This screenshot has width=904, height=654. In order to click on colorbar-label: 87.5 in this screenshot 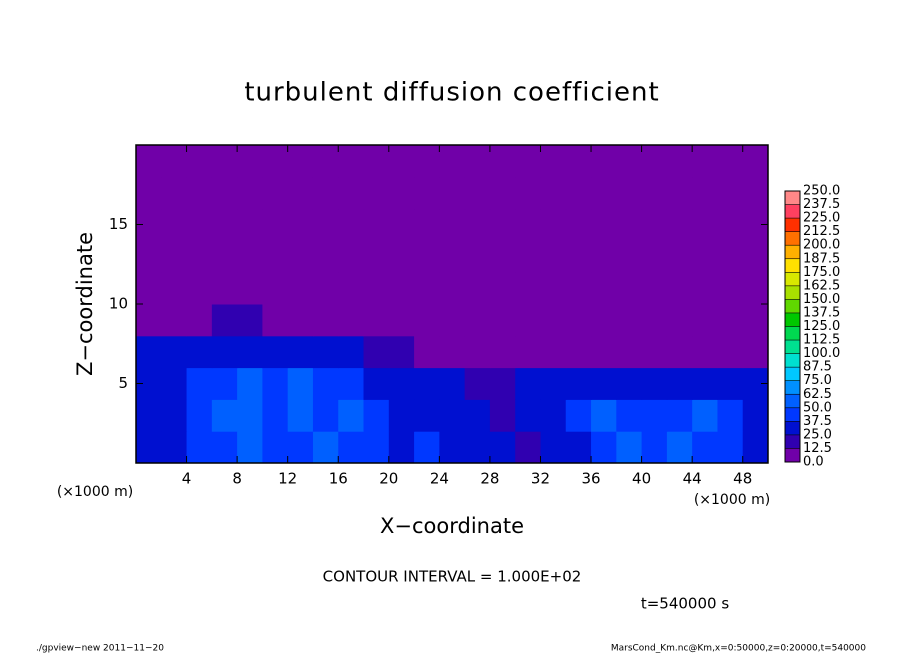, I will do `click(817, 367)`.